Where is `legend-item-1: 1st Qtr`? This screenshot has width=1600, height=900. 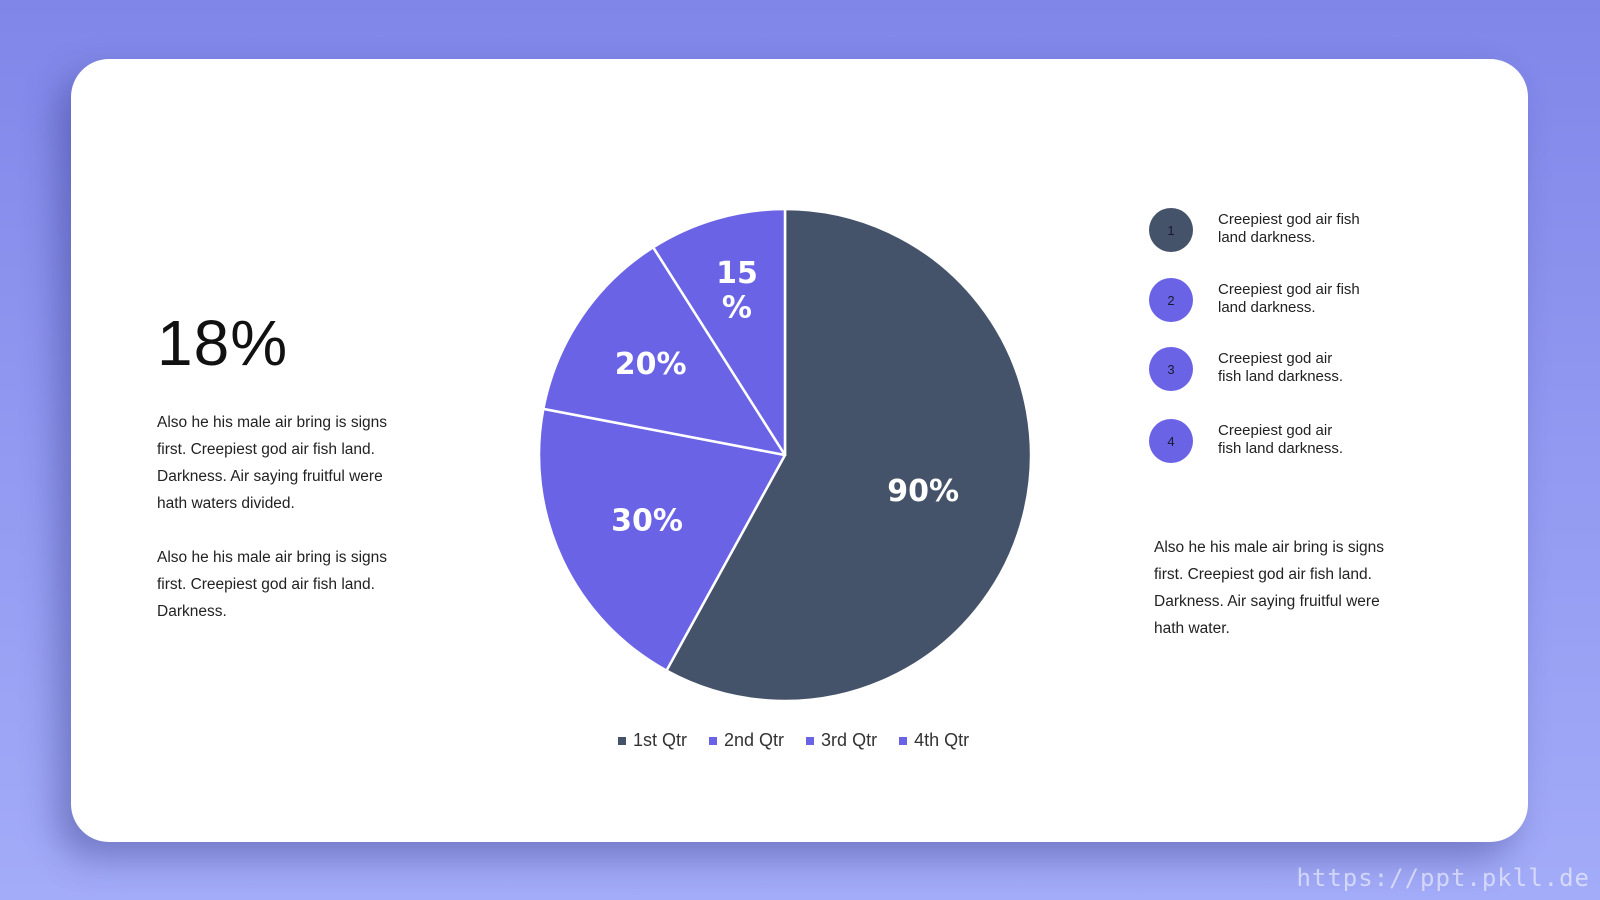 legend-item-1: 1st Qtr is located at coordinates (652, 740).